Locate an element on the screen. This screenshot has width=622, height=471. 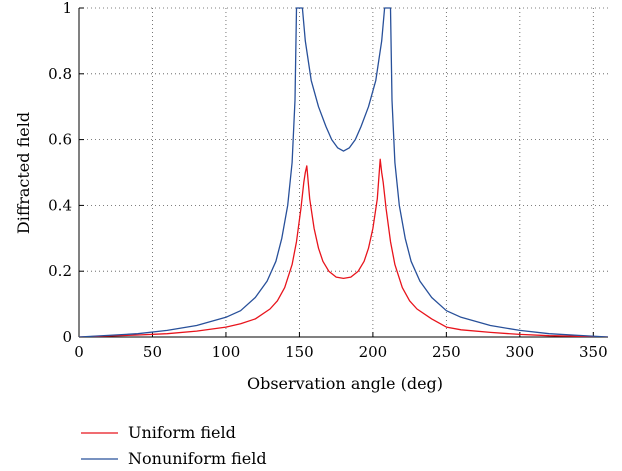
x-tick-label: 0 is located at coordinates (79, 352).